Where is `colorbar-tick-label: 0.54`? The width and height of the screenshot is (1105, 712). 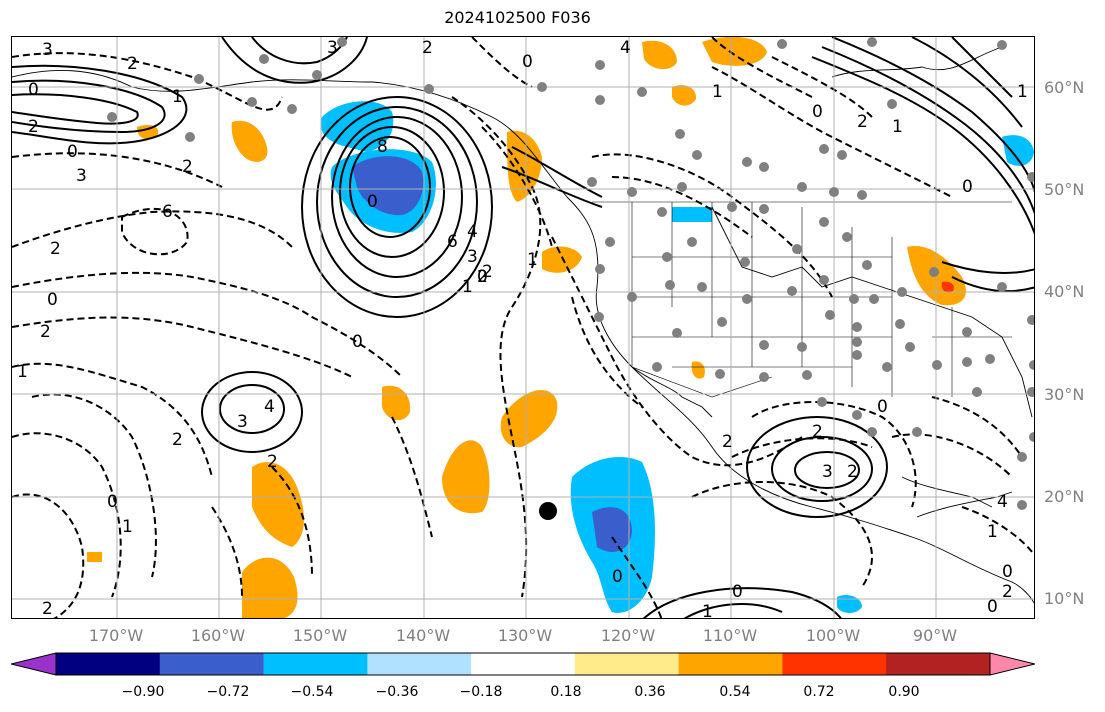
colorbar-tick-label: 0.54 is located at coordinates (735, 692).